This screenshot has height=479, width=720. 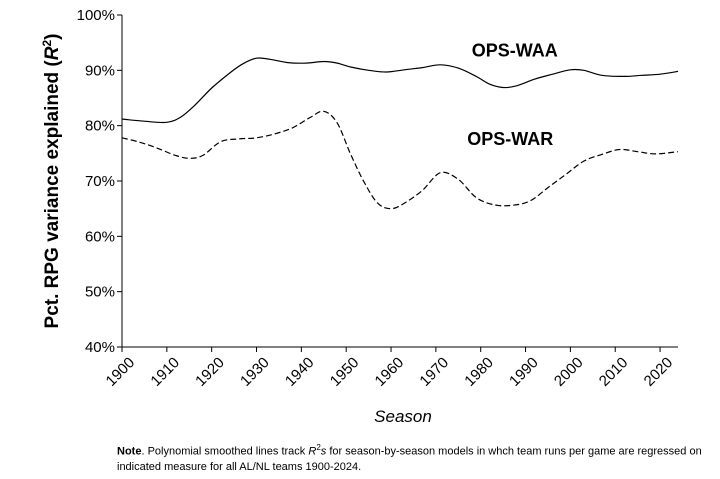 I want to click on x-tick-label: 1910, so click(x=165, y=372).